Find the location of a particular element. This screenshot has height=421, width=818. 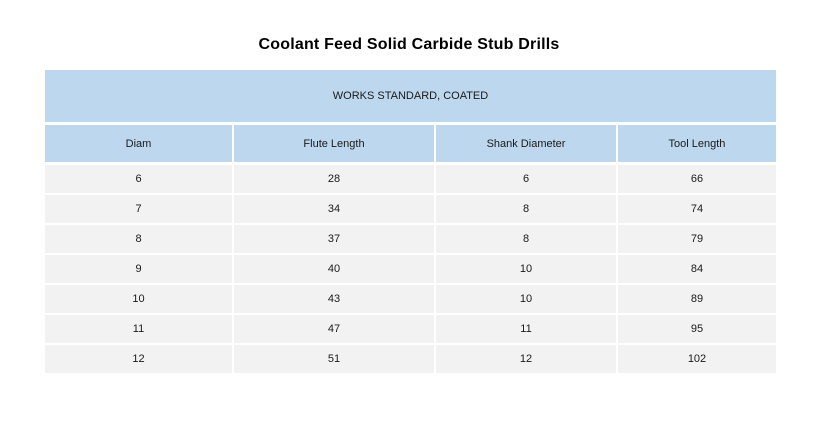

cell: 74 is located at coordinates (697, 209).